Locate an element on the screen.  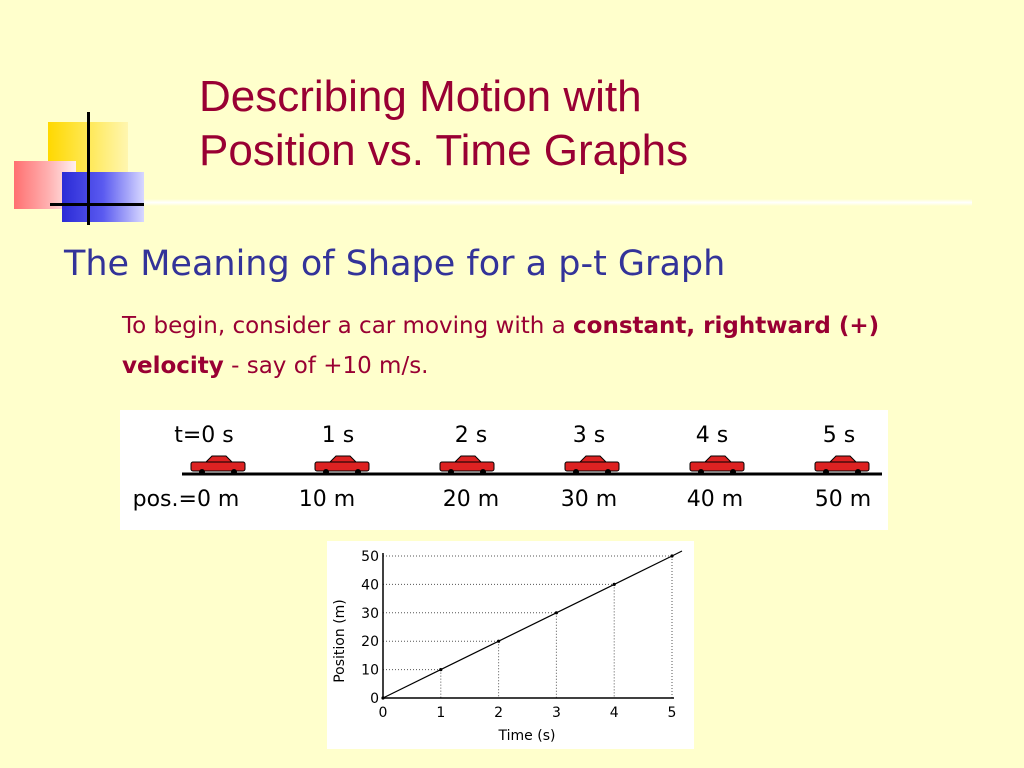
y-tick-label: 10 is located at coordinates (370, 671).